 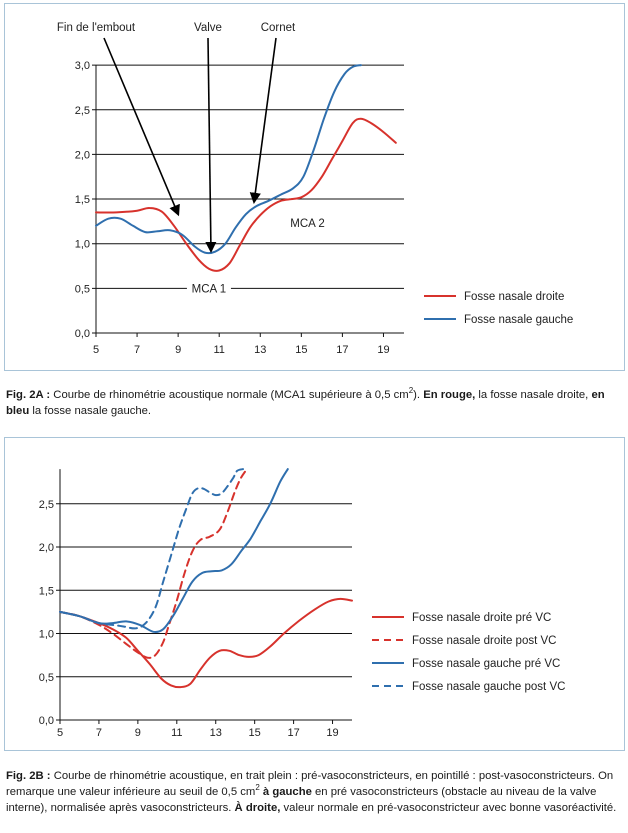 I want to click on caption-2a-text3: la fosse nasale droite,, so click(x=533, y=395).